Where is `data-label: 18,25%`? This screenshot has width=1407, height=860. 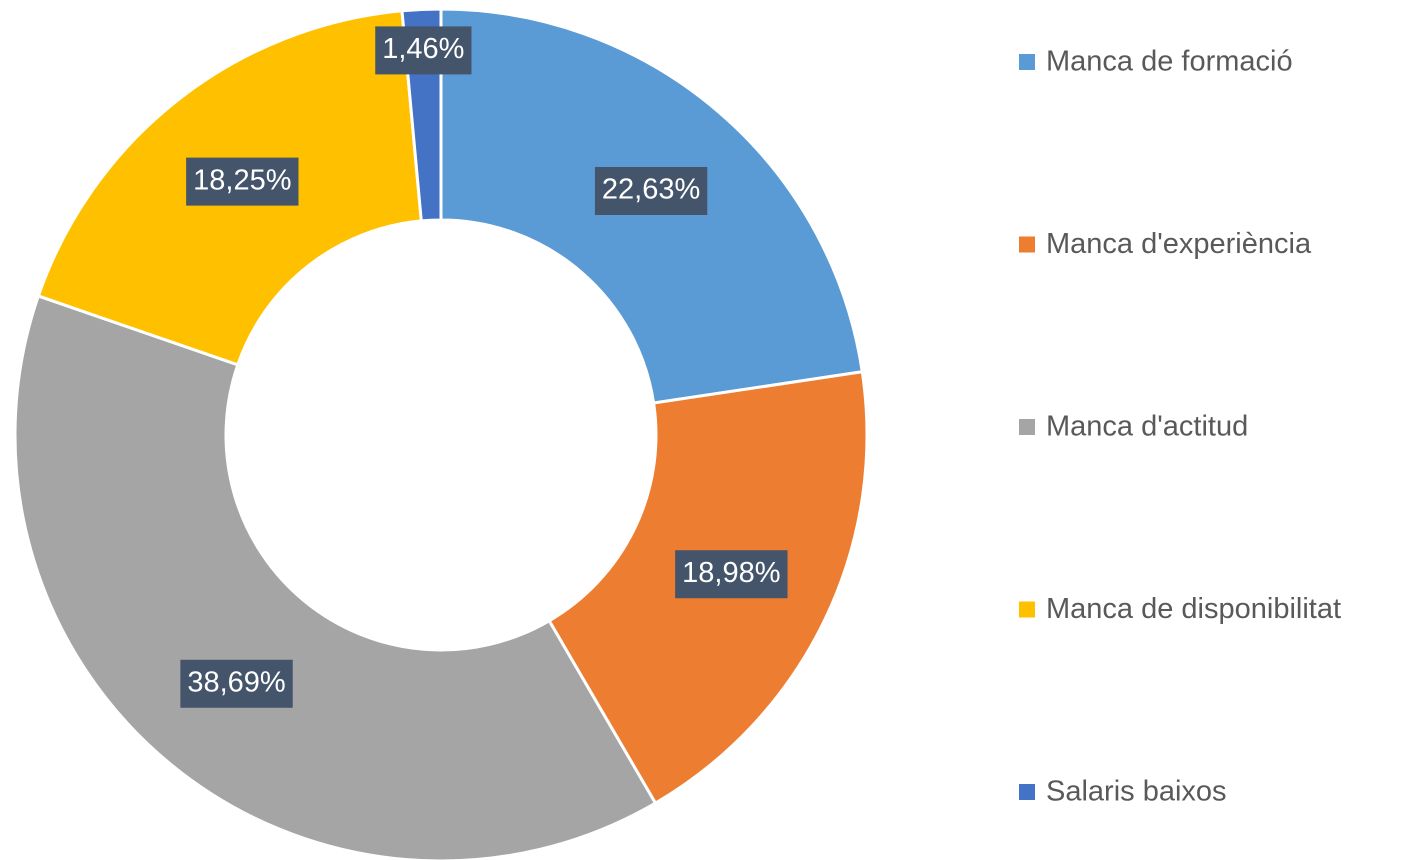
data-label: 18,25% is located at coordinates (242, 180).